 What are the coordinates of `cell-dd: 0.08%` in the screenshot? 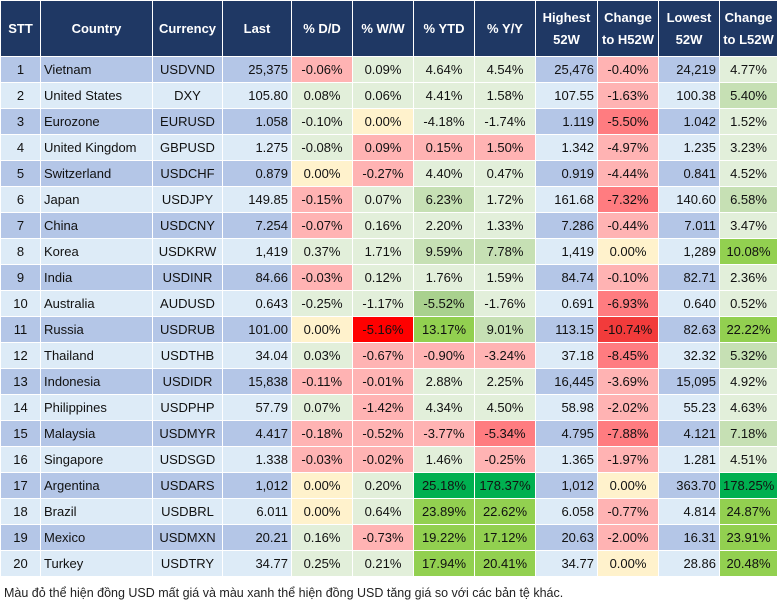 It's located at (322, 95).